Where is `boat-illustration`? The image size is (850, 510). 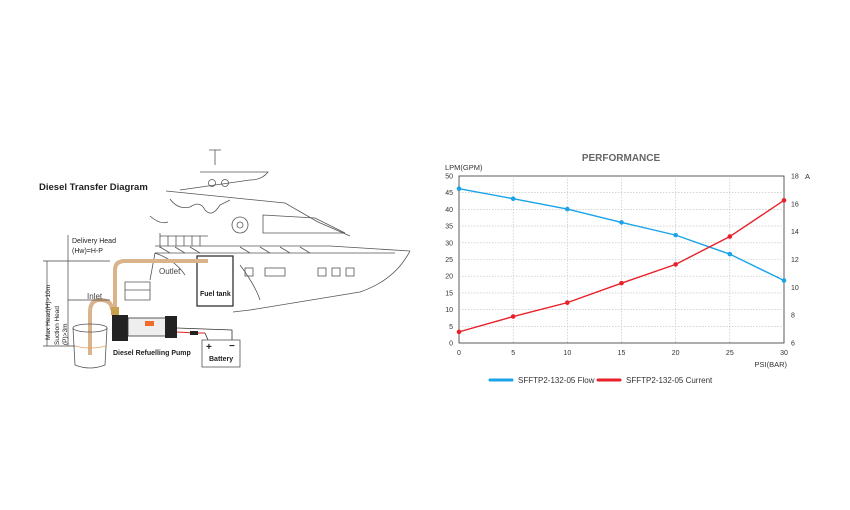 boat-illustration is located at coordinates (267, 231).